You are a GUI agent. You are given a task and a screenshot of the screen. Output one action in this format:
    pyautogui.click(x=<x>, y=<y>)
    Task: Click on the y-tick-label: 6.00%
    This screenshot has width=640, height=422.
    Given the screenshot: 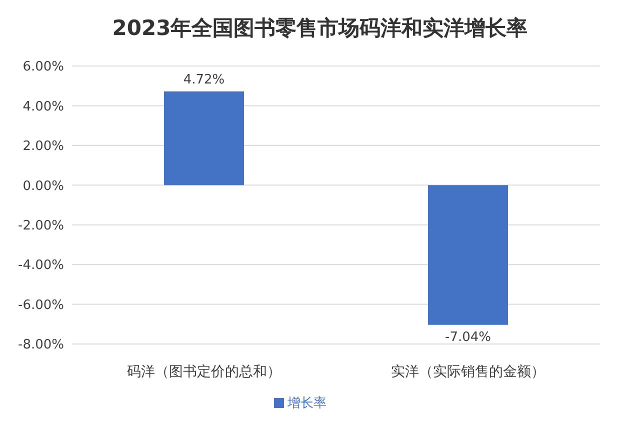 What is the action you would take?
    pyautogui.click(x=43, y=67)
    